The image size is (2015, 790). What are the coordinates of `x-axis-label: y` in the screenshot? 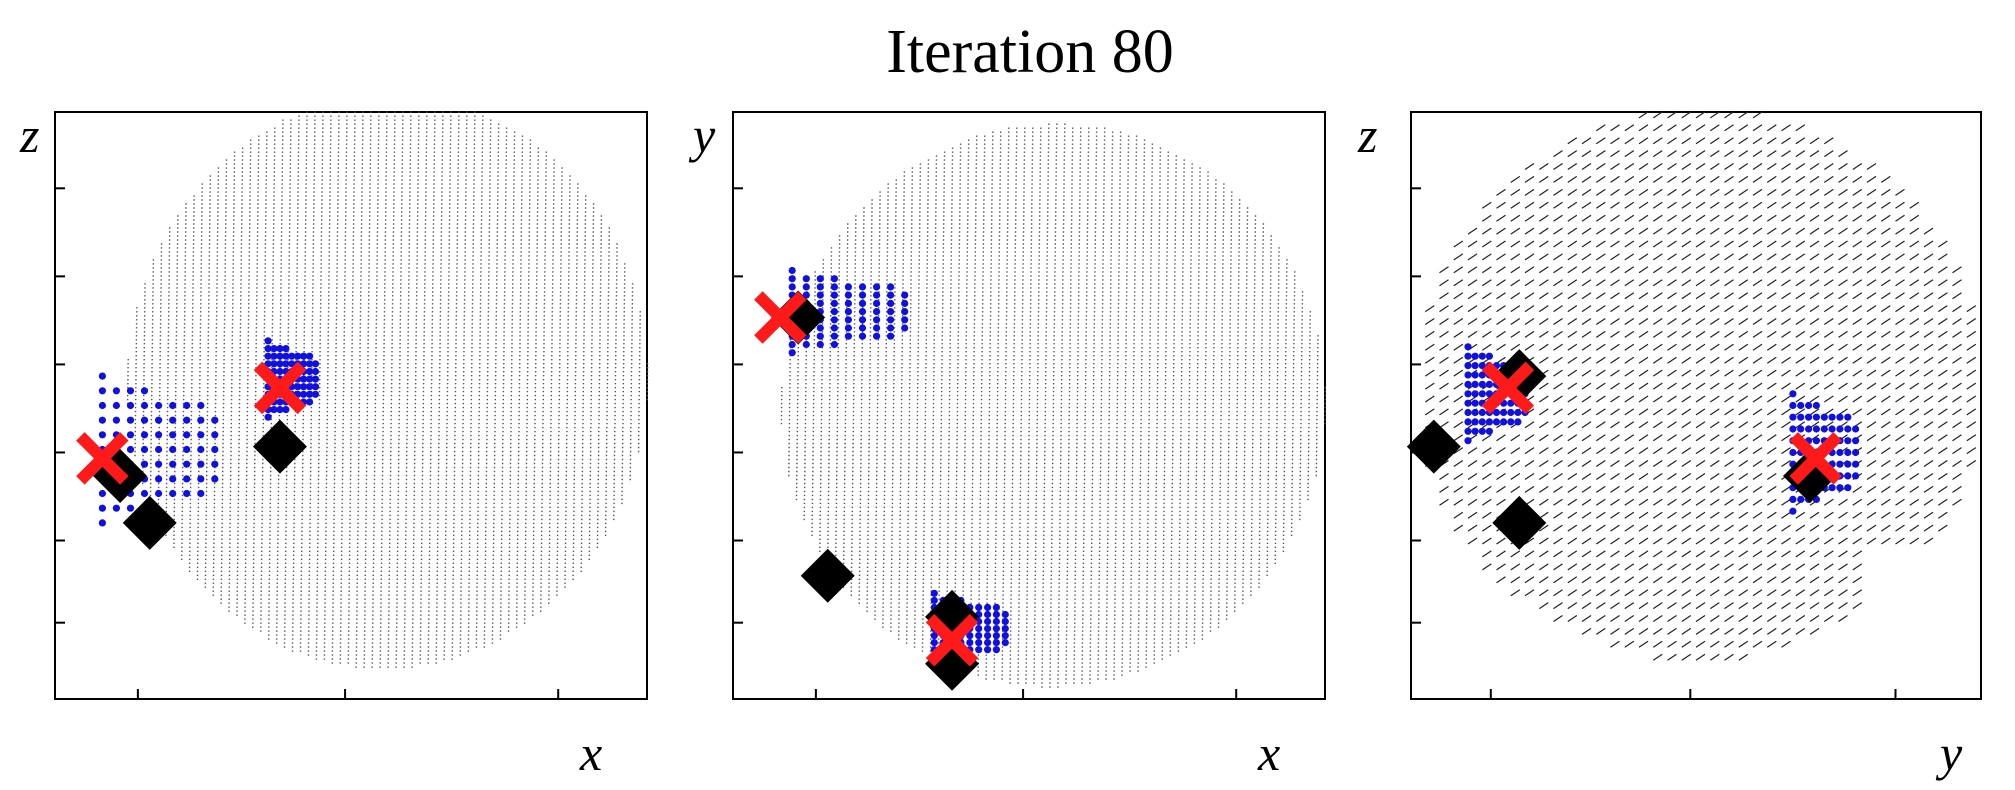 It's located at (1949, 753).